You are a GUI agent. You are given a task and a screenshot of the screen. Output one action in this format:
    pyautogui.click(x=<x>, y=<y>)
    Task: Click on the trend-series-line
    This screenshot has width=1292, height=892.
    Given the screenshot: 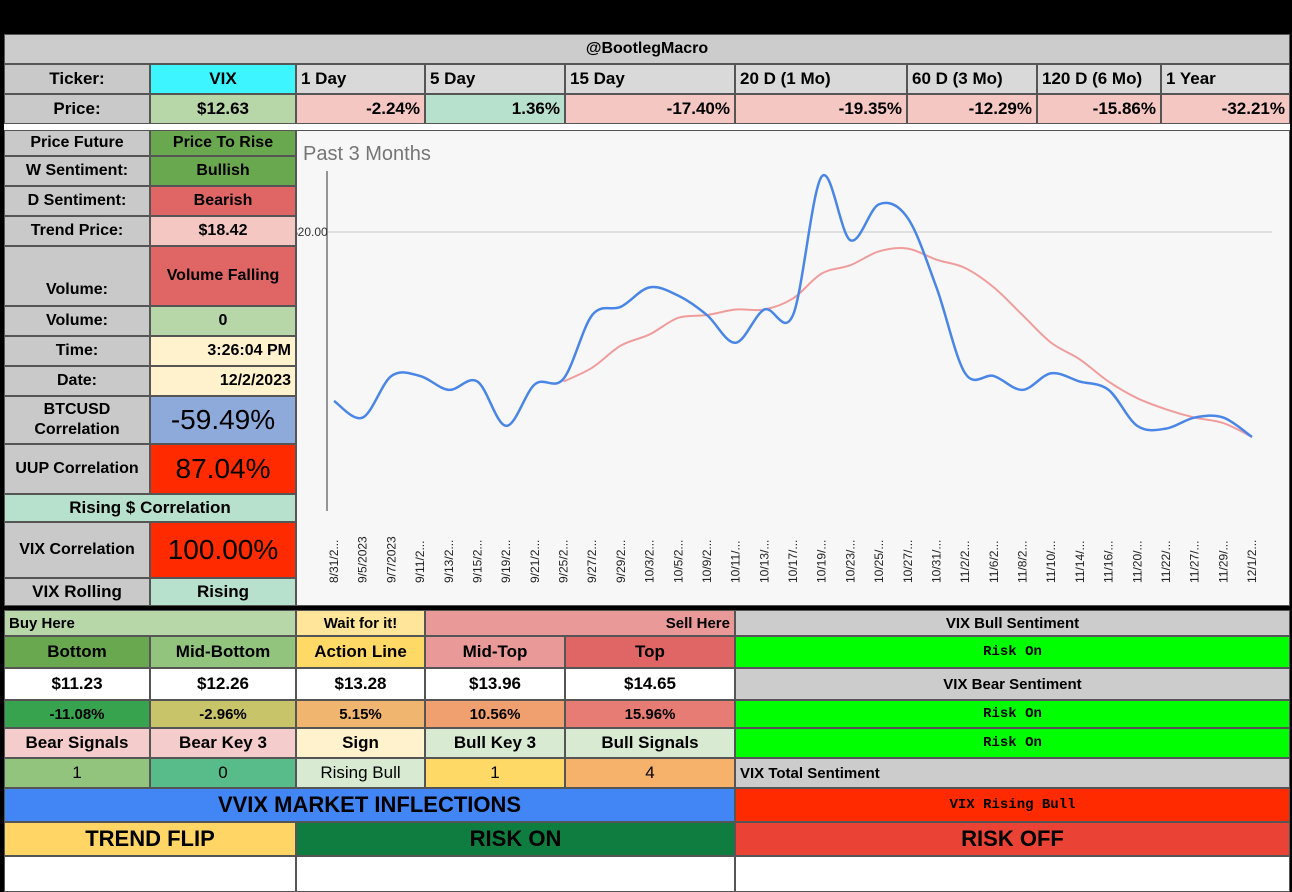 What is the action you would take?
    pyautogui.click(x=908, y=342)
    